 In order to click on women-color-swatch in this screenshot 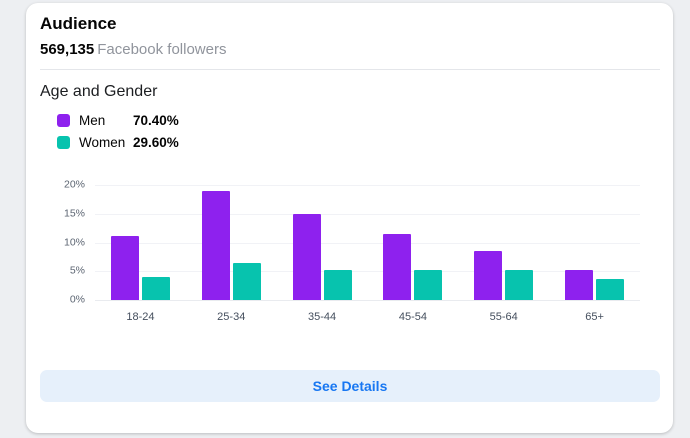, I will do `click(63, 142)`.